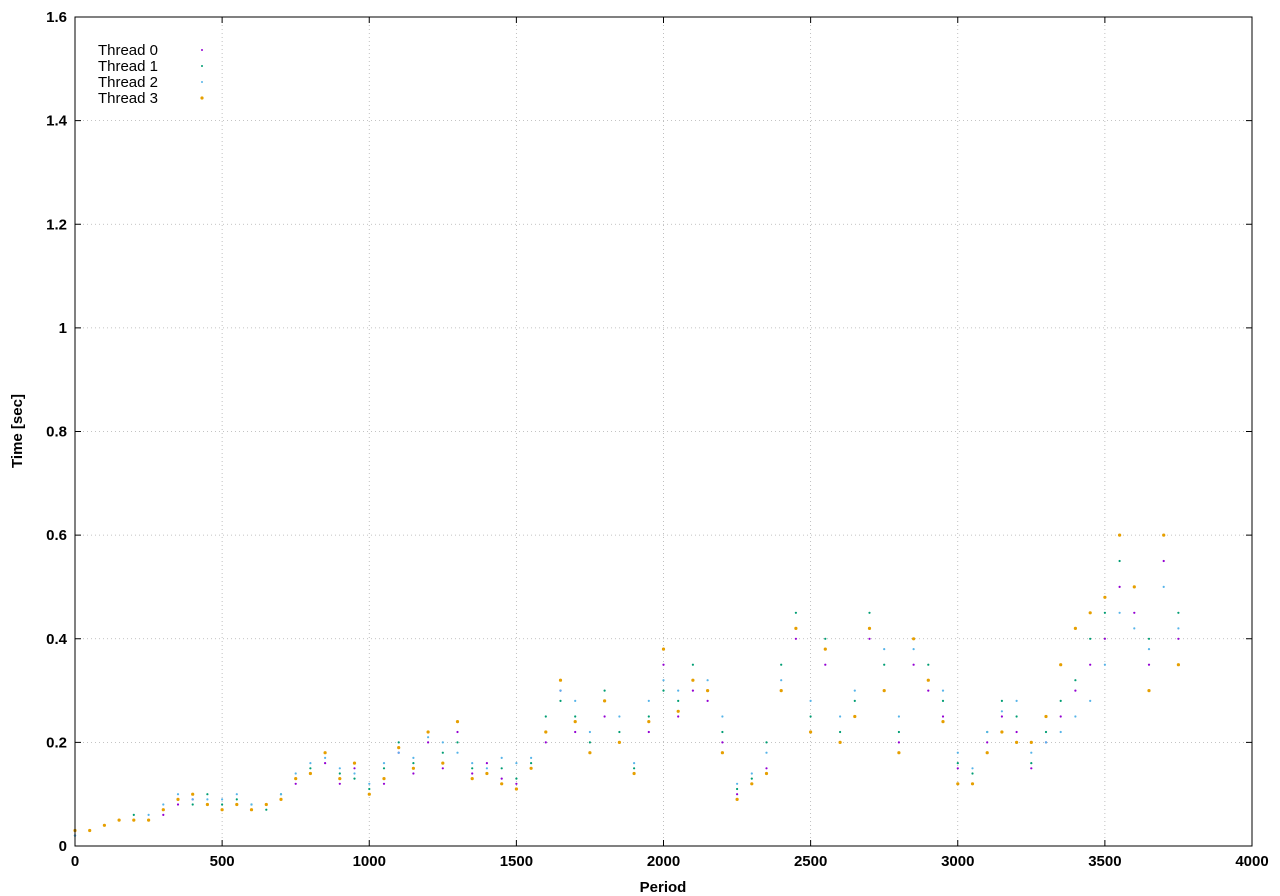  I want to click on legend: Thread 0 Thread 1 Thread 2 Thread 3, so click(151, 74).